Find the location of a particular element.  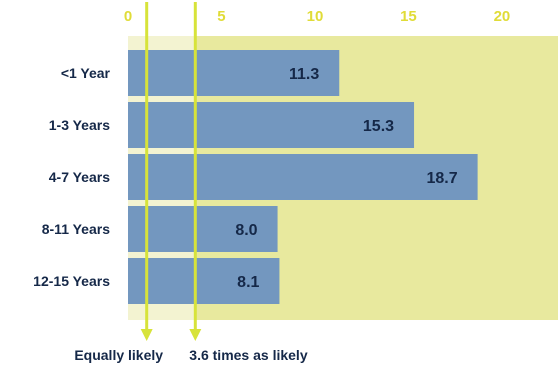

value-label: 15.3 is located at coordinates (378, 126).